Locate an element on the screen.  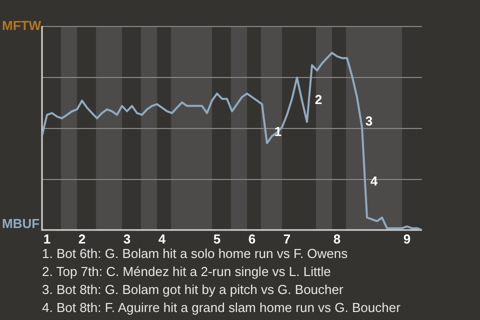
annotation: 3 is located at coordinates (369, 120).